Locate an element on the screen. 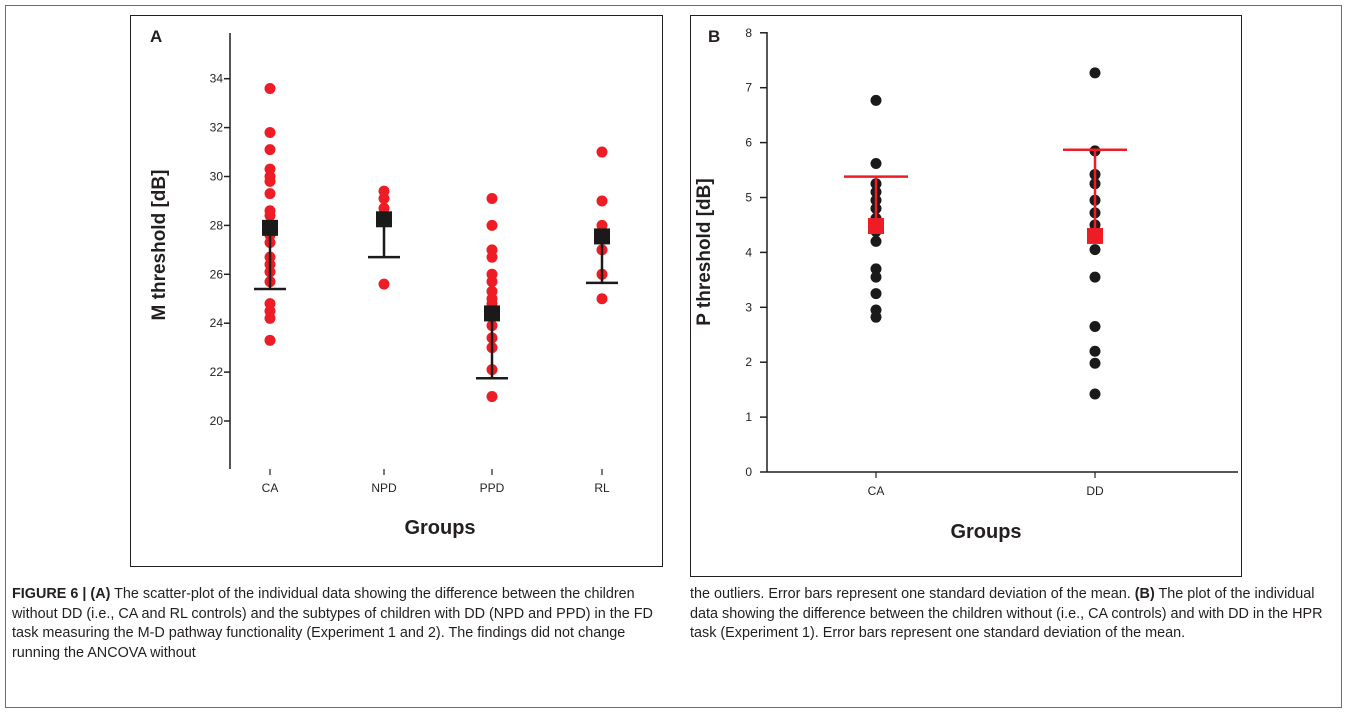 Image resolution: width=1349 pixels, height=713 pixels. panel-a-category-label: RL is located at coordinates (602, 488).